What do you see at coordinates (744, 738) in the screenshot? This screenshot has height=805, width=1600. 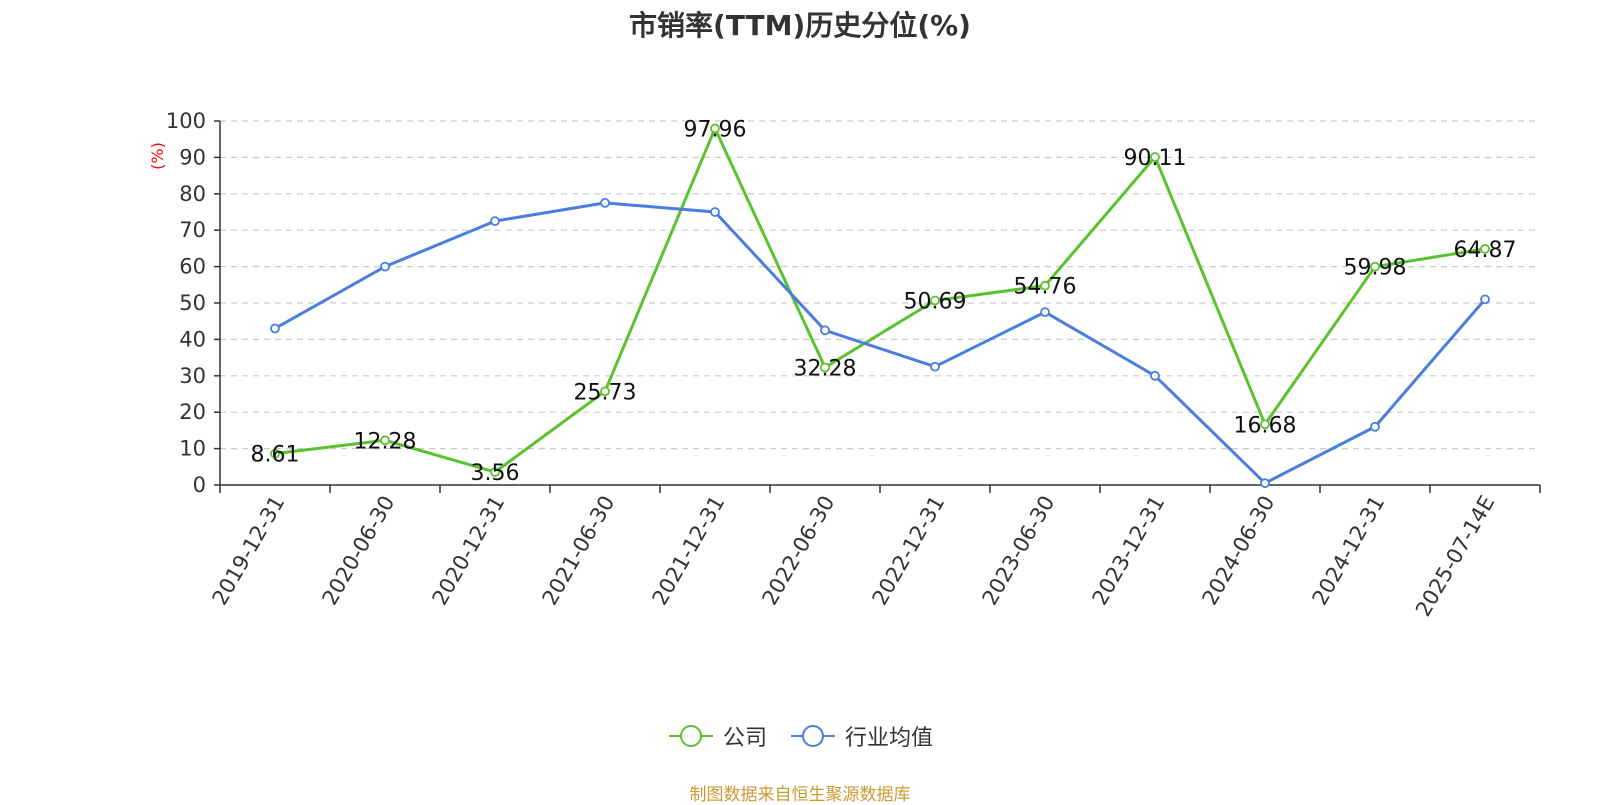 I see `legend-company-label: 公司` at bounding box center [744, 738].